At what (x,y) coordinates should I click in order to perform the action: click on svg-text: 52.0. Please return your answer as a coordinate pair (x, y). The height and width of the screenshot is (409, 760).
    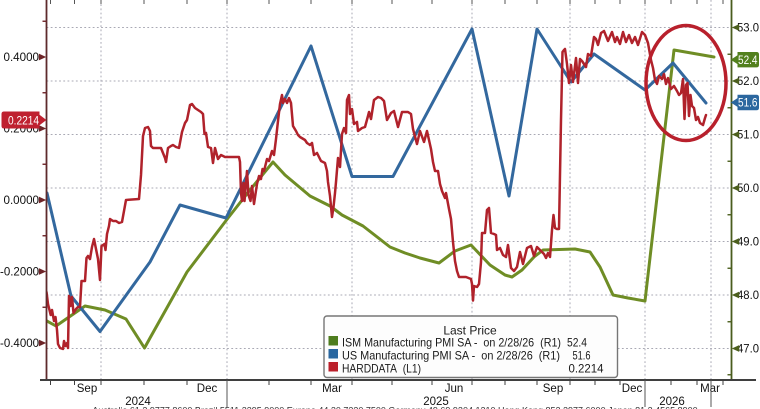
    Looking at the image, I should click on (748, 81).